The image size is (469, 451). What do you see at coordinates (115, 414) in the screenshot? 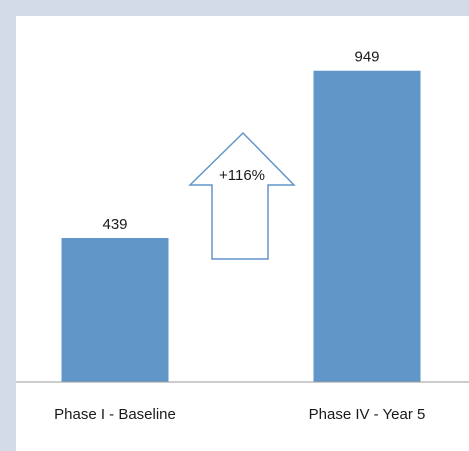
I see `x-tick-label-phase-i: Phase I - Baseline` at bounding box center [115, 414].